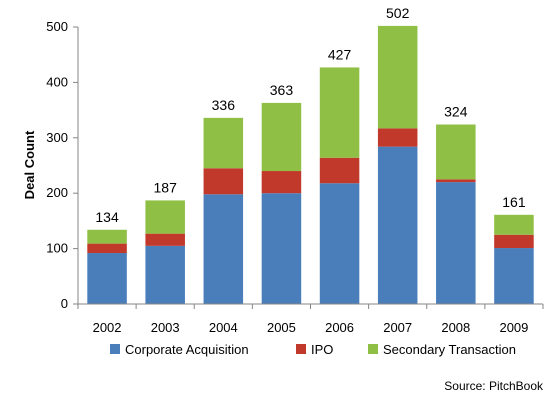 The image size is (559, 408). I want to click on x-tick-label: 2006, so click(339, 327).